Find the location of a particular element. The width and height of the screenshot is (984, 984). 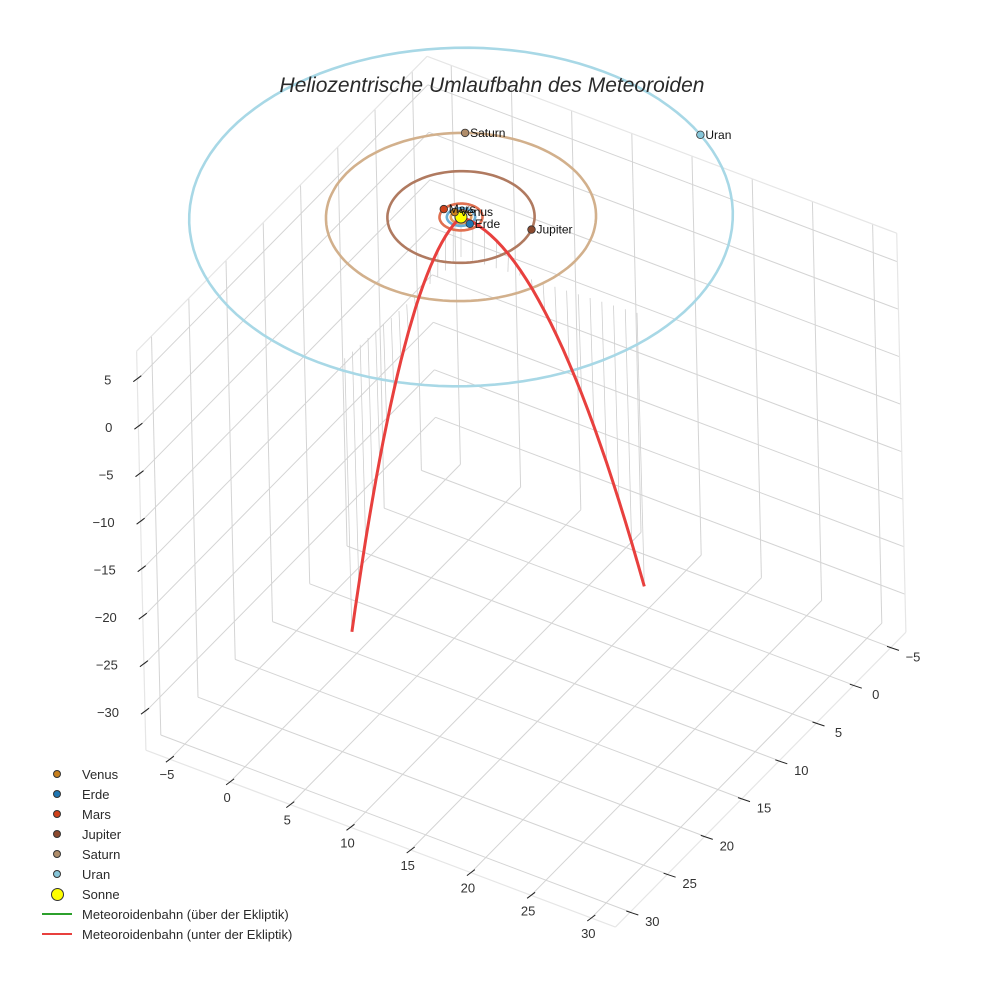

x-tick-label: 5 is located at coordinates (287, 820).